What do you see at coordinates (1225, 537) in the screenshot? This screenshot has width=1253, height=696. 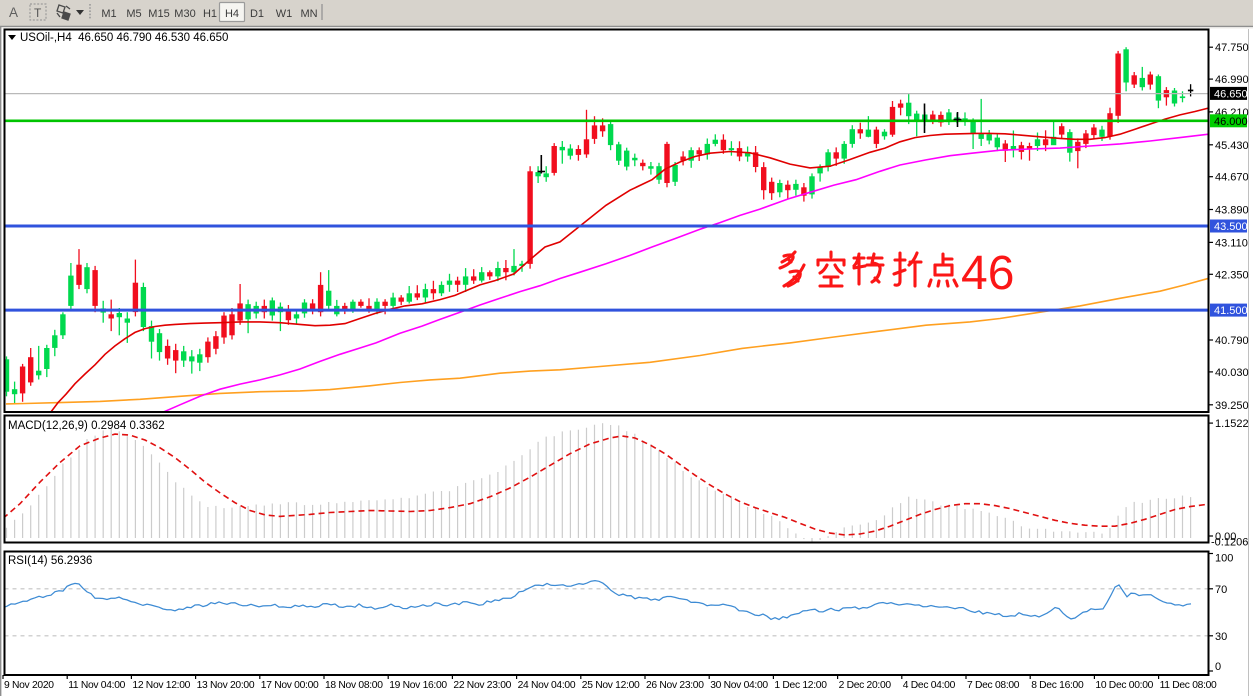 I see `svg-text: 0.00` at bounding box center [1225, 537].